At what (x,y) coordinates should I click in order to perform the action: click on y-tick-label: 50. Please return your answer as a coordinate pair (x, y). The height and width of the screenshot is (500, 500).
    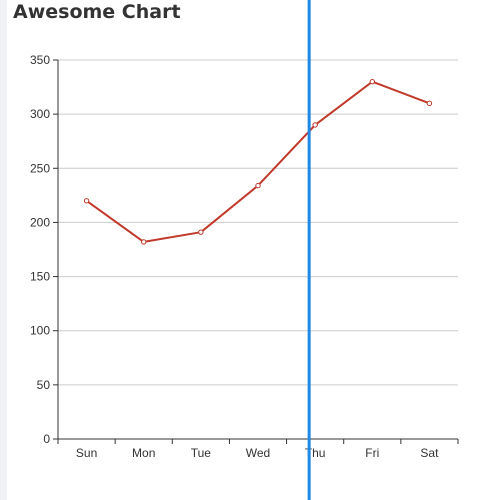
    Looking at the image, I should click on (44, 385).